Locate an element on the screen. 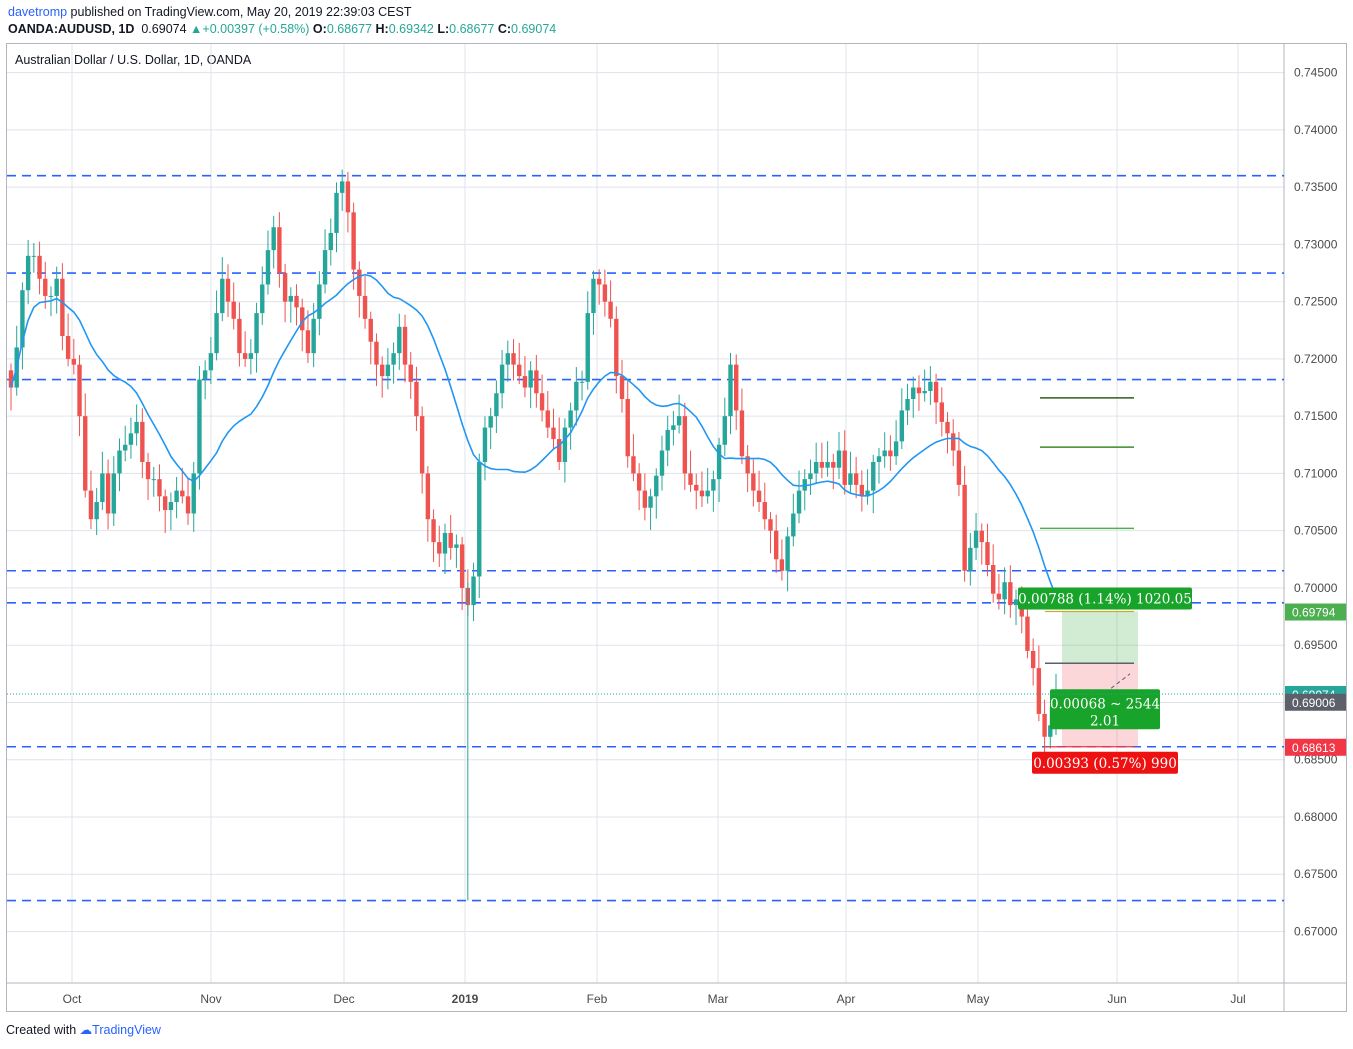  footer: Created with ☁TradingView is located at coordinates (83, 1029).